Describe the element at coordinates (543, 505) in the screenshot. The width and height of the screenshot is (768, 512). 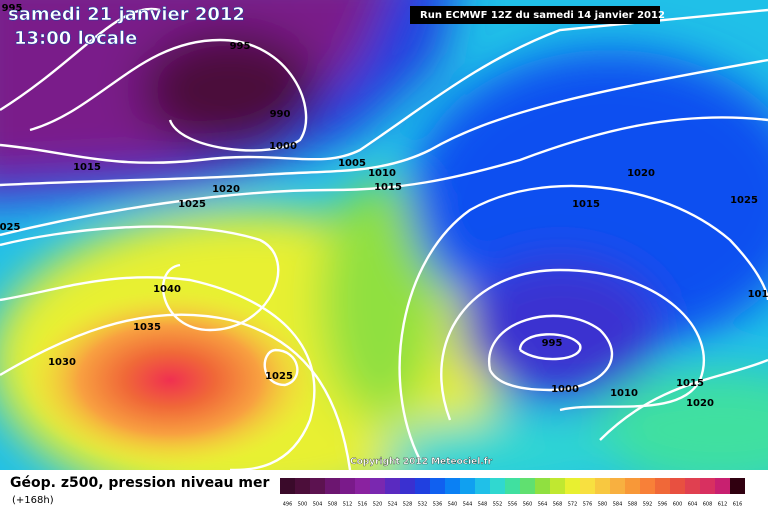
I see `colorbar-label: 564` at that location.